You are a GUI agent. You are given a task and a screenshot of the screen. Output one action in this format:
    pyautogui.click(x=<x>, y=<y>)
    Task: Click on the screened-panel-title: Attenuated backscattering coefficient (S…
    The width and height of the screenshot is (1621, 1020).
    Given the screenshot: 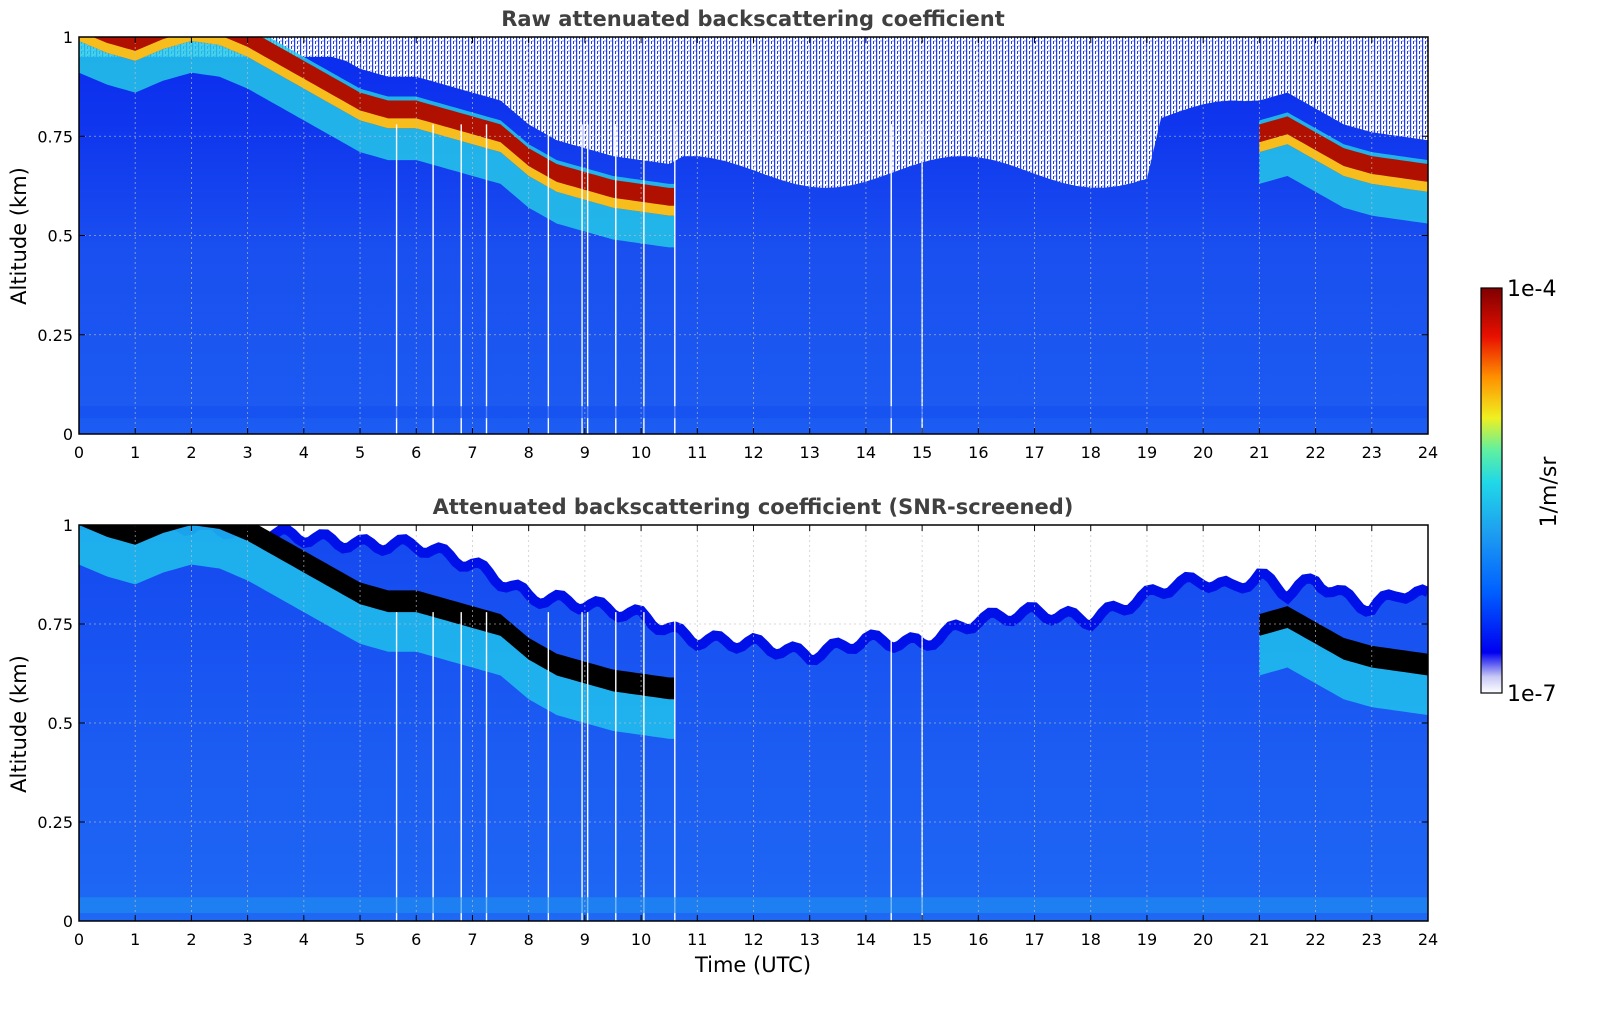 What is the action you would take?
    pyautogui.click(x=753, y=507)
    